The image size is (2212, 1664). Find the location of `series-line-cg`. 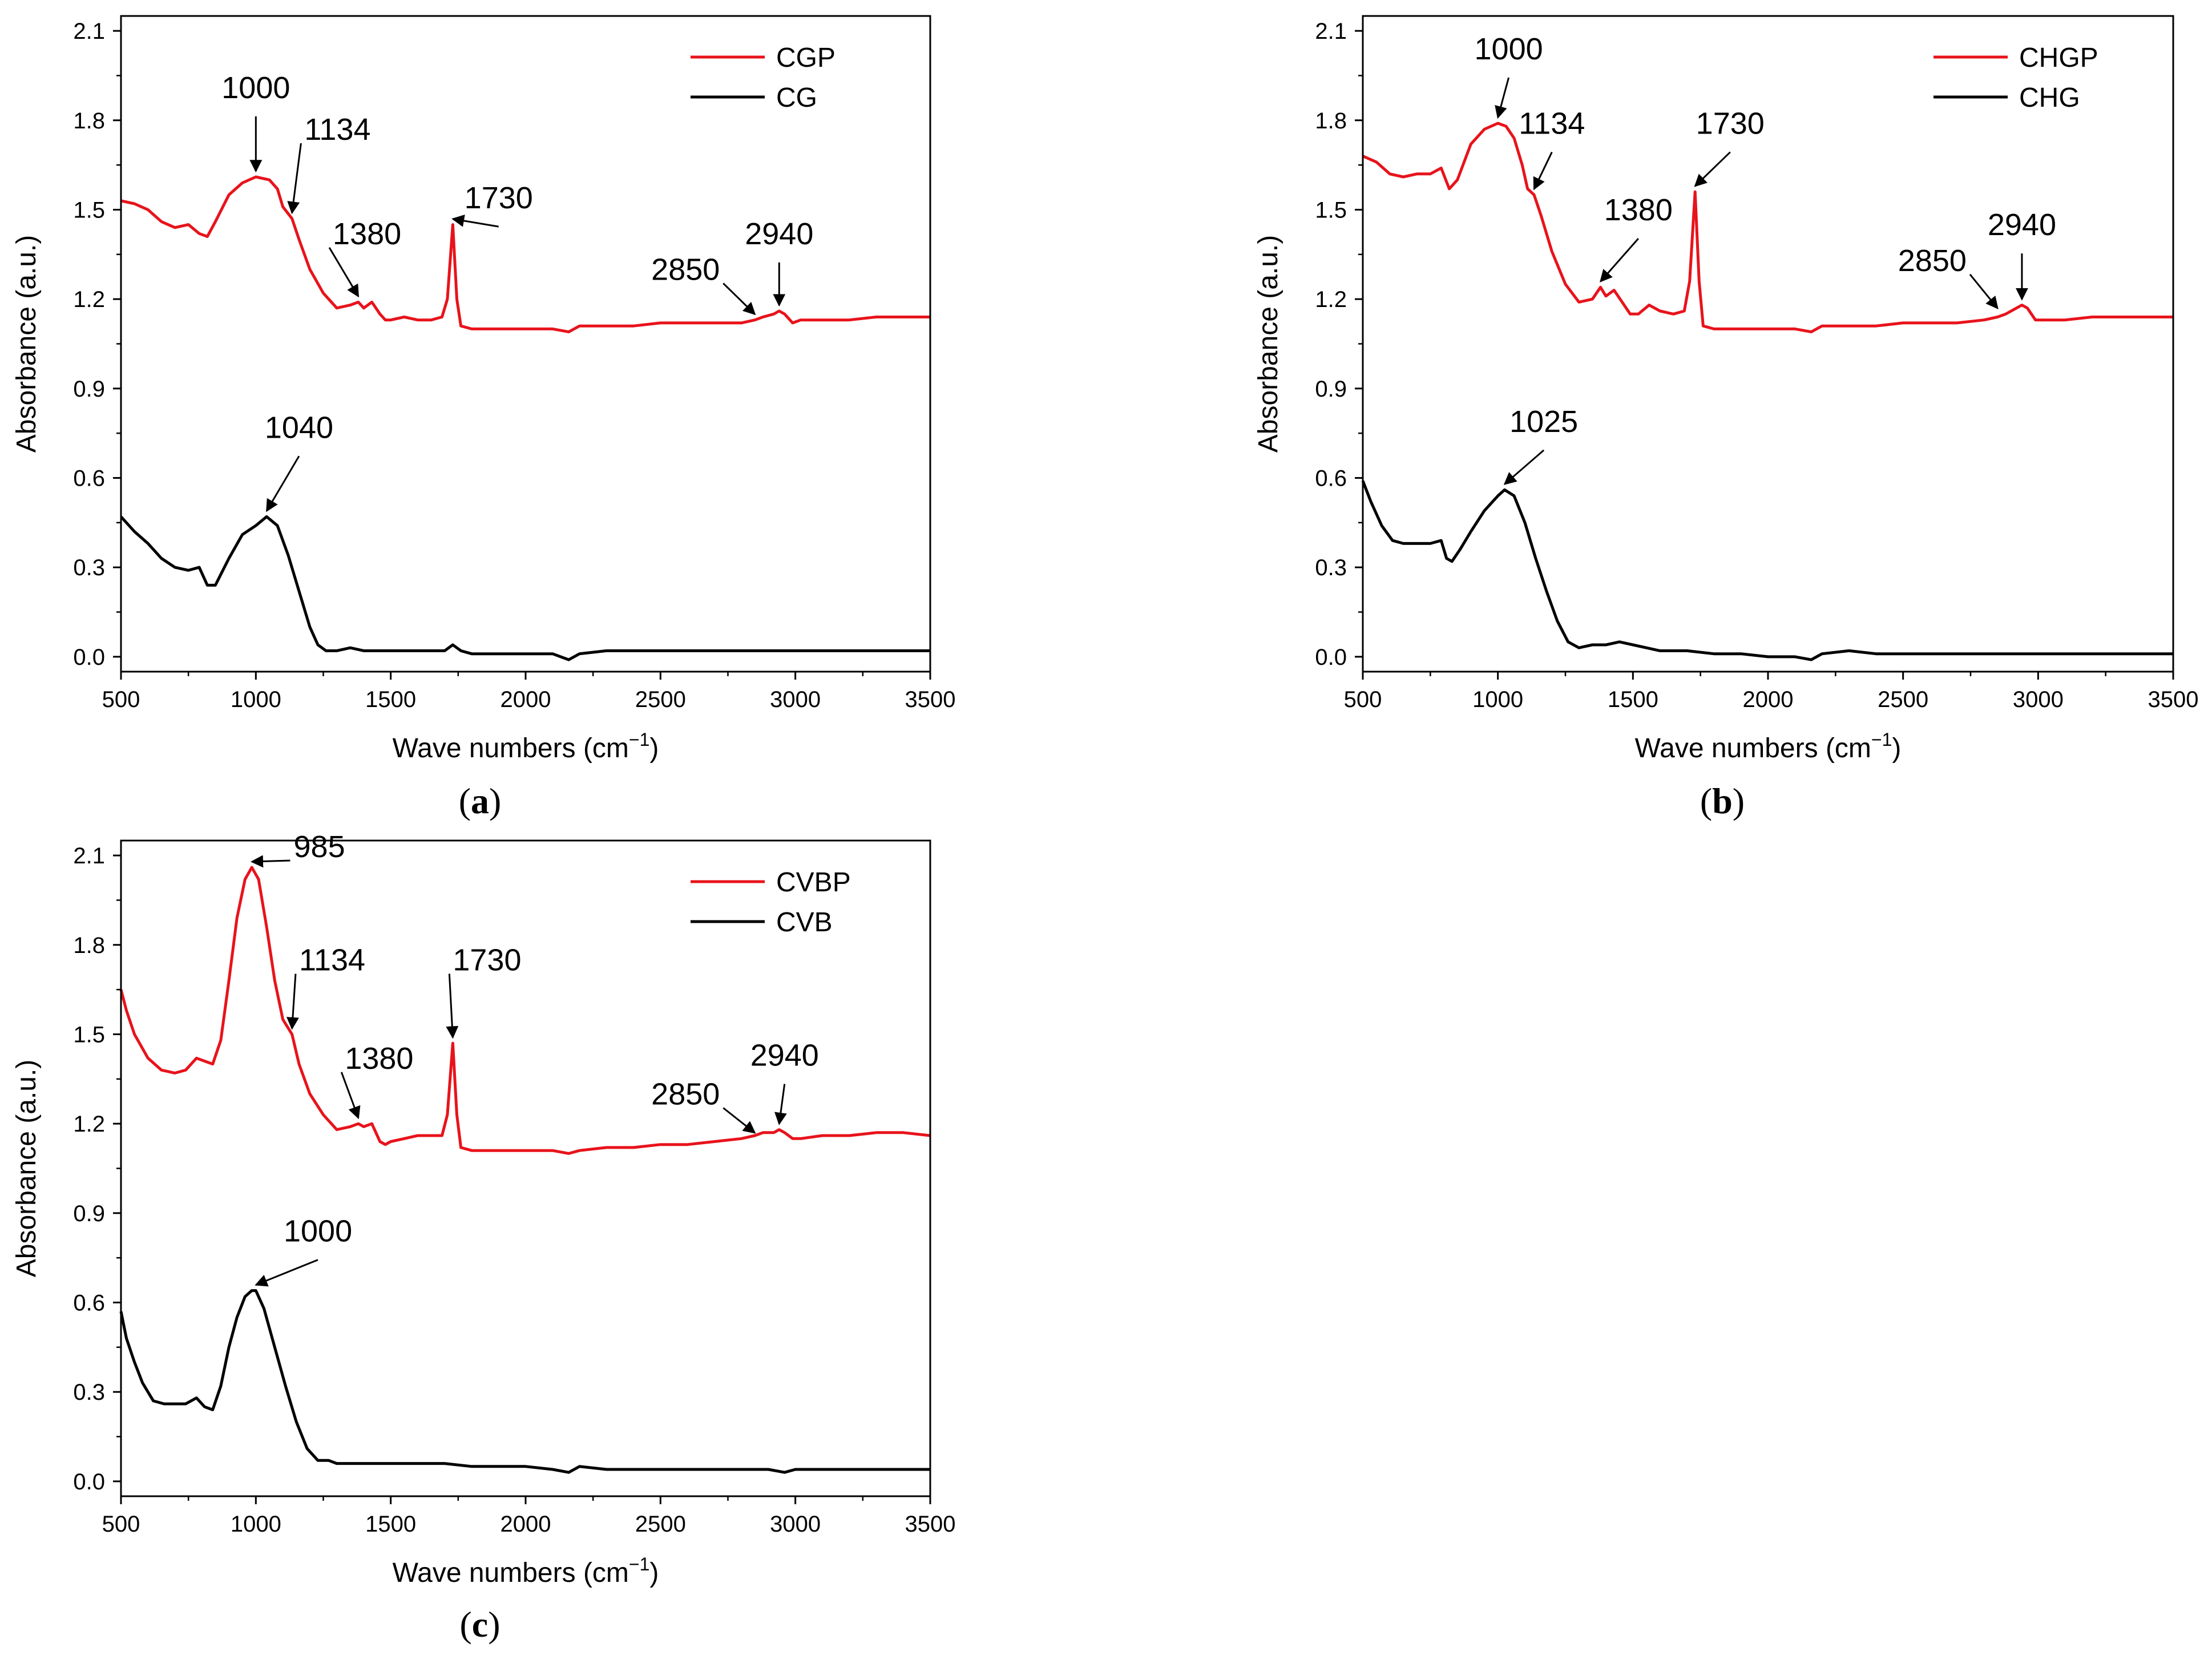

series-line-cg is located at coordinates (525, 588).